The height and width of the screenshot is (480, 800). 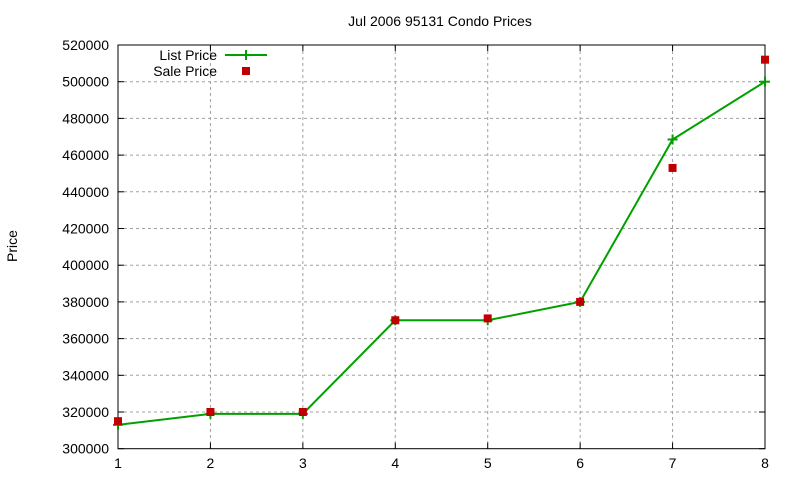 I want to click on y-tick-label: 340000, so click(x=85, y=375).